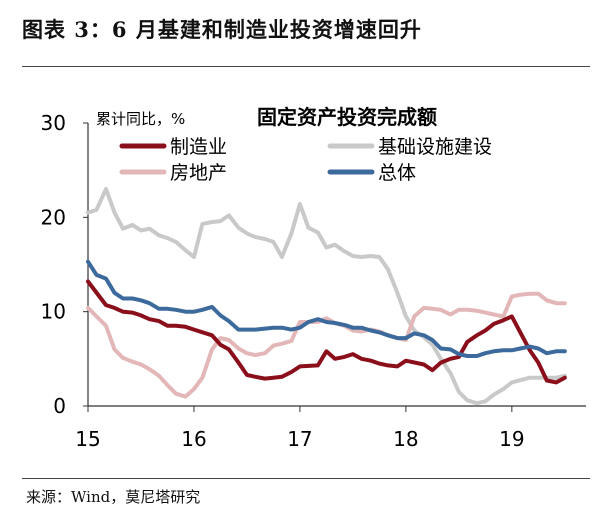  What do you see at coordinates (405, 439) in the screenshot?
I see `x-tick-label: 18` at bounding box center [405, 439].